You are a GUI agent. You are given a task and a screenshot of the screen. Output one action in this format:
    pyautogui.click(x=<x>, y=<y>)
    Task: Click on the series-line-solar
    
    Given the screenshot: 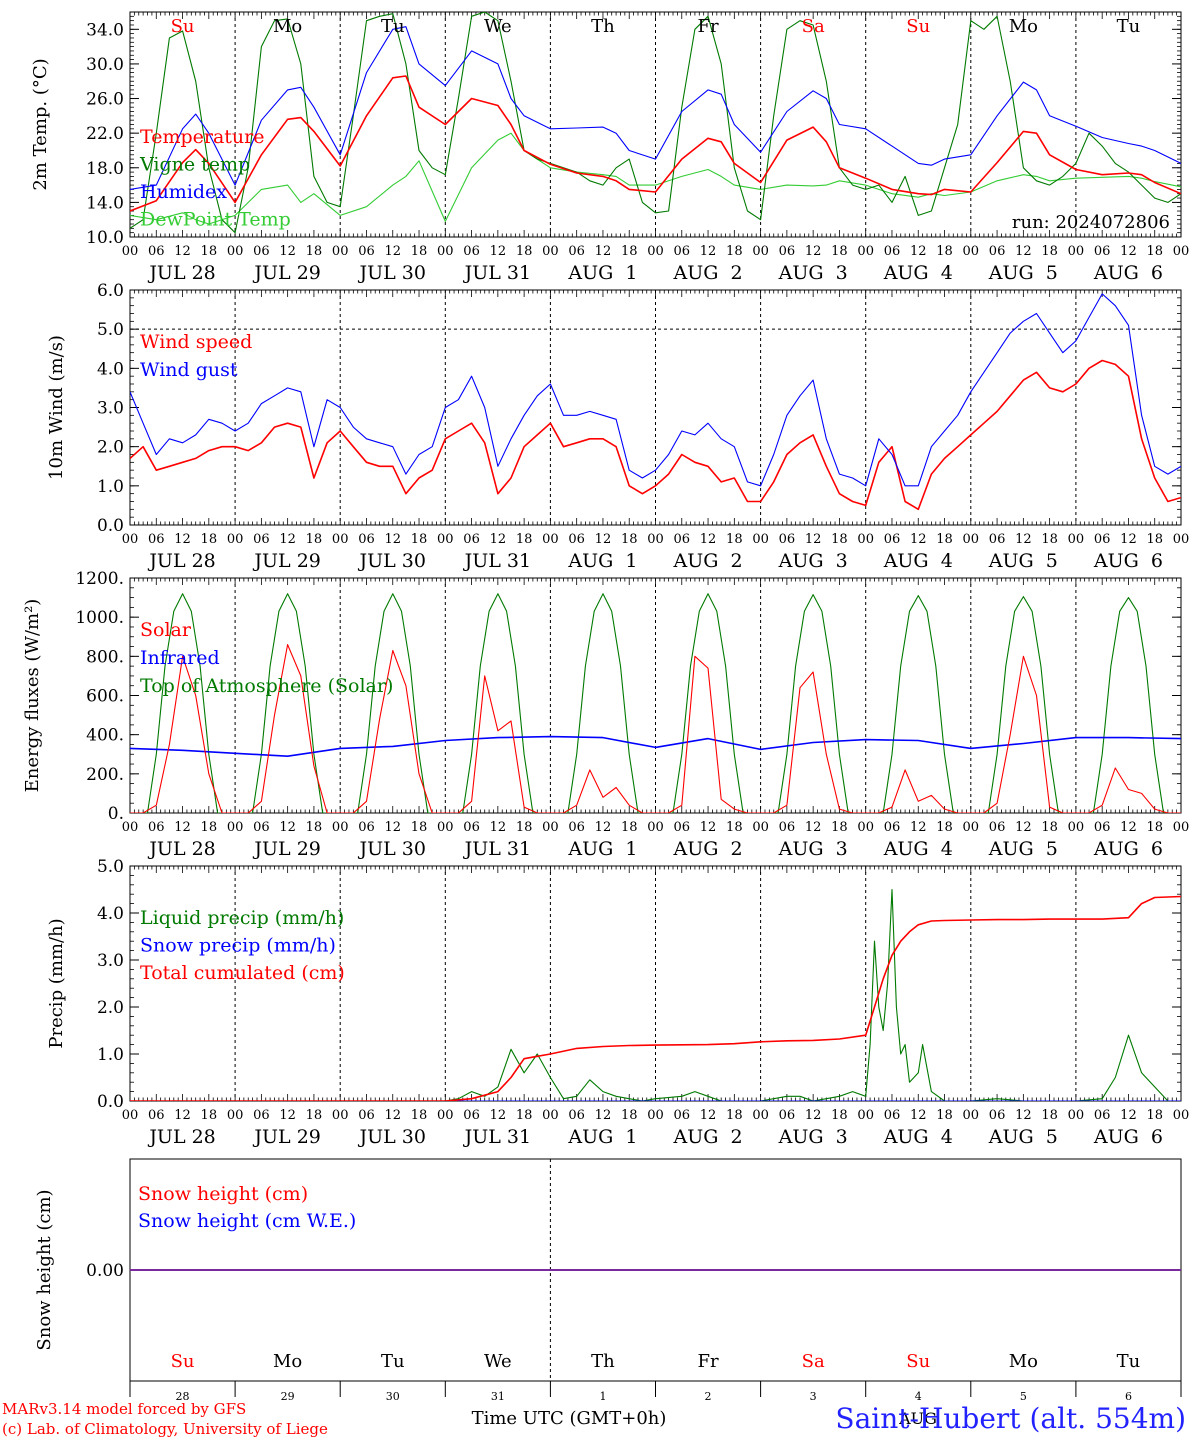 What is the action you would take?
    pyautogui.click(x=655, y=728)
    